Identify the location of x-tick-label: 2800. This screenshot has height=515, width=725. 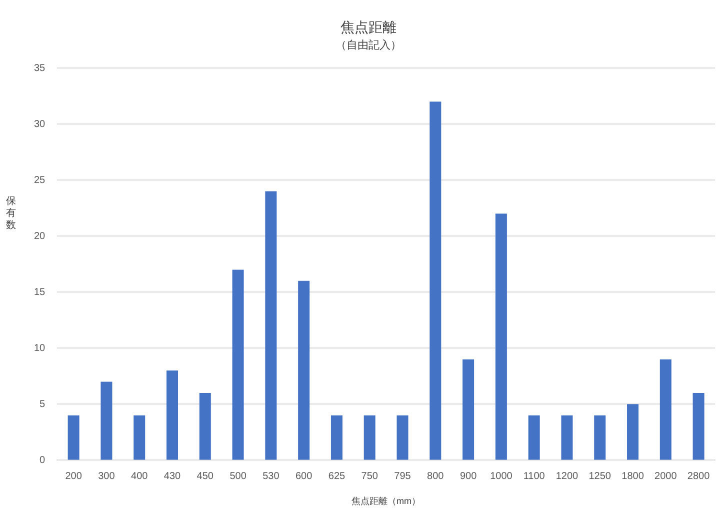
(698, 476).